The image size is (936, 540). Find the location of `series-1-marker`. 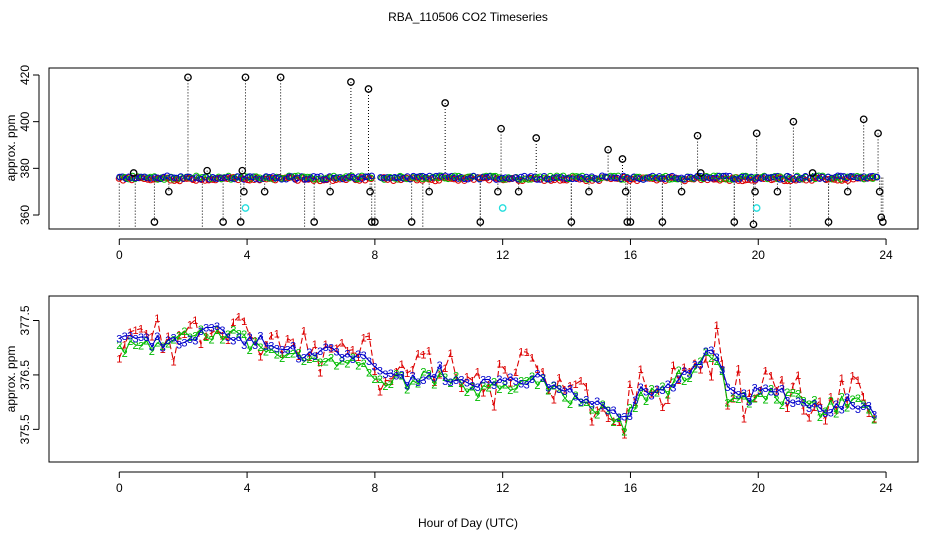

series-1-marker is located at coordinates (249, 180).